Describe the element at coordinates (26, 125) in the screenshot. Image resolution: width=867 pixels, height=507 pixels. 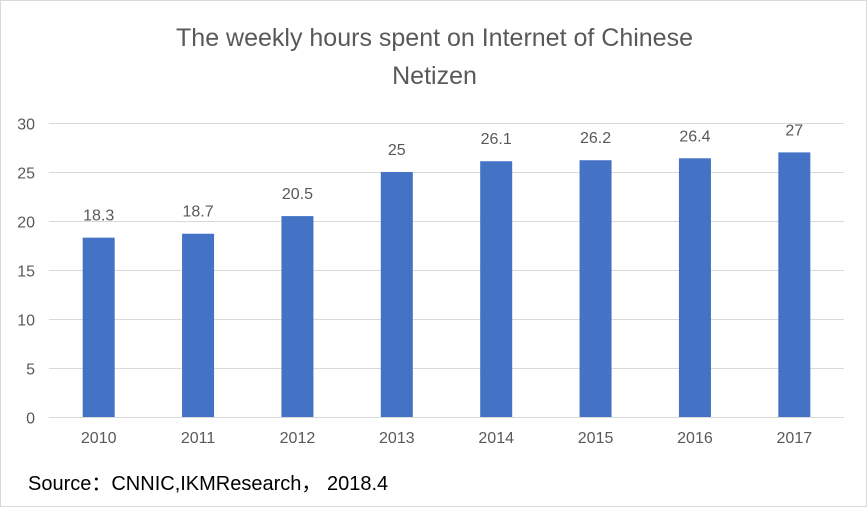
I see `y-tick-label-30: 30` at that location.